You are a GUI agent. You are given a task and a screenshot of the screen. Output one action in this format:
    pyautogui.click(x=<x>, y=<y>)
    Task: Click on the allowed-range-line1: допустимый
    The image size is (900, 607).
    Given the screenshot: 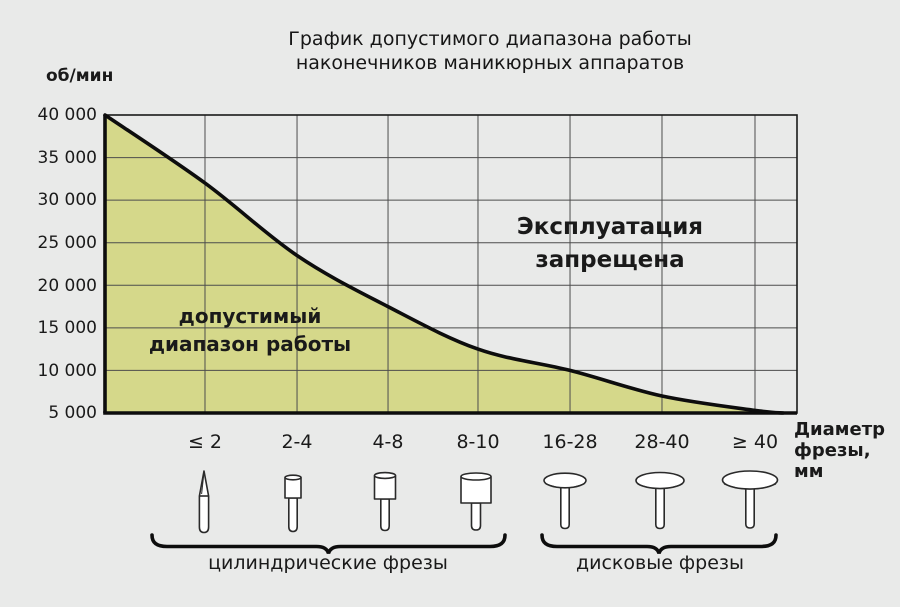 What is the action you would take?
    pyautogui.click(x=250, y=316)
    